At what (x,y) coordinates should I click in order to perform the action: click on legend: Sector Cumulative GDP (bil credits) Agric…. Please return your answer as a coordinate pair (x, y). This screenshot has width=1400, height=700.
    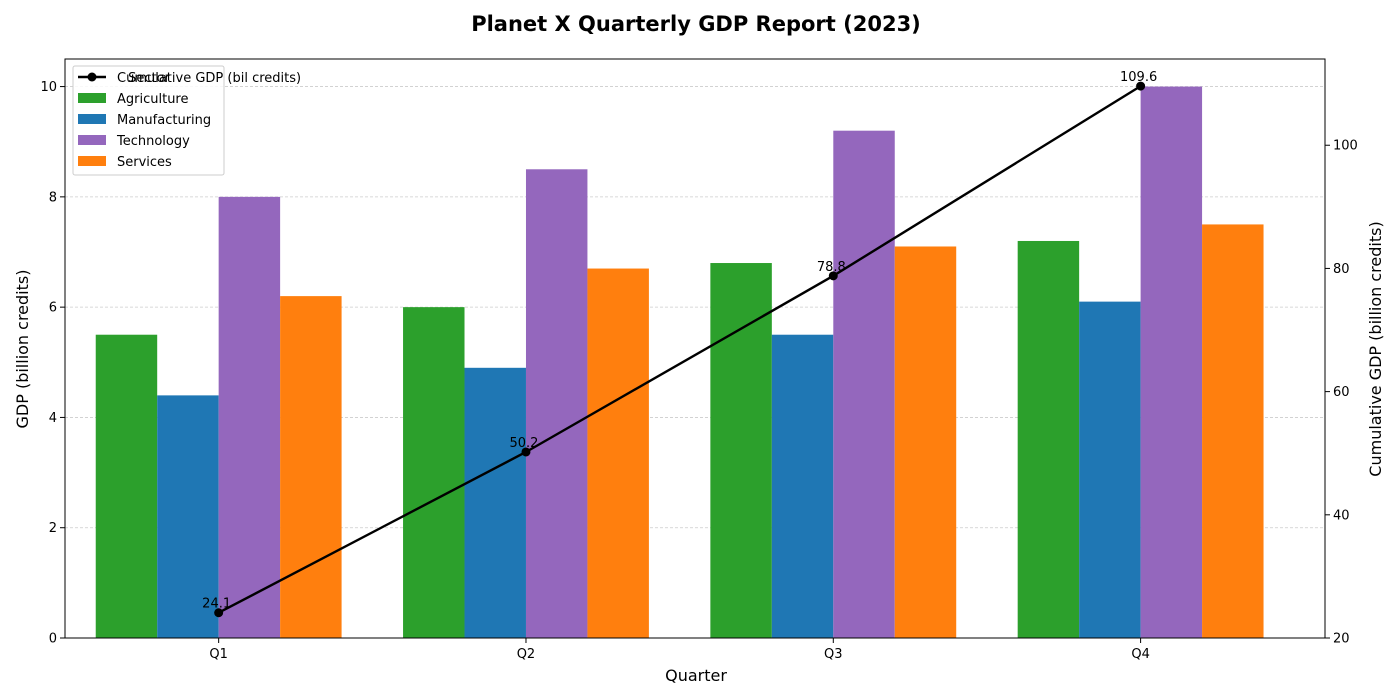
    Looking at the image, I should click on (186, 120).